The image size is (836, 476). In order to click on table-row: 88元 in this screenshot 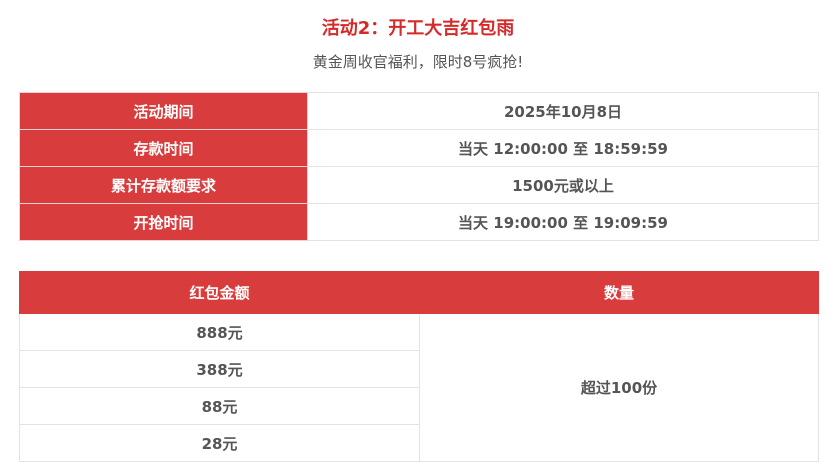, I will do `click(419, 406)`.